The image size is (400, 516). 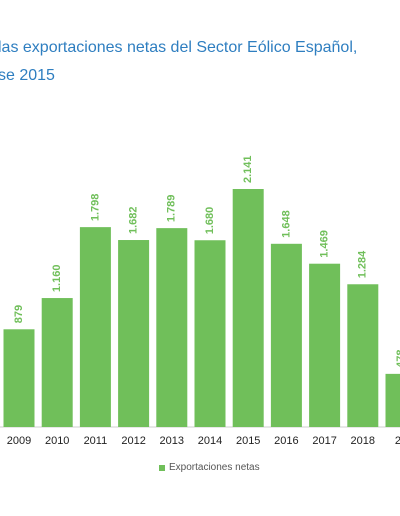 What do you see at coordinates (324, 441) in the screenshot?
I see `x-tick-2017: 2017` at bounding box center [324, 441].